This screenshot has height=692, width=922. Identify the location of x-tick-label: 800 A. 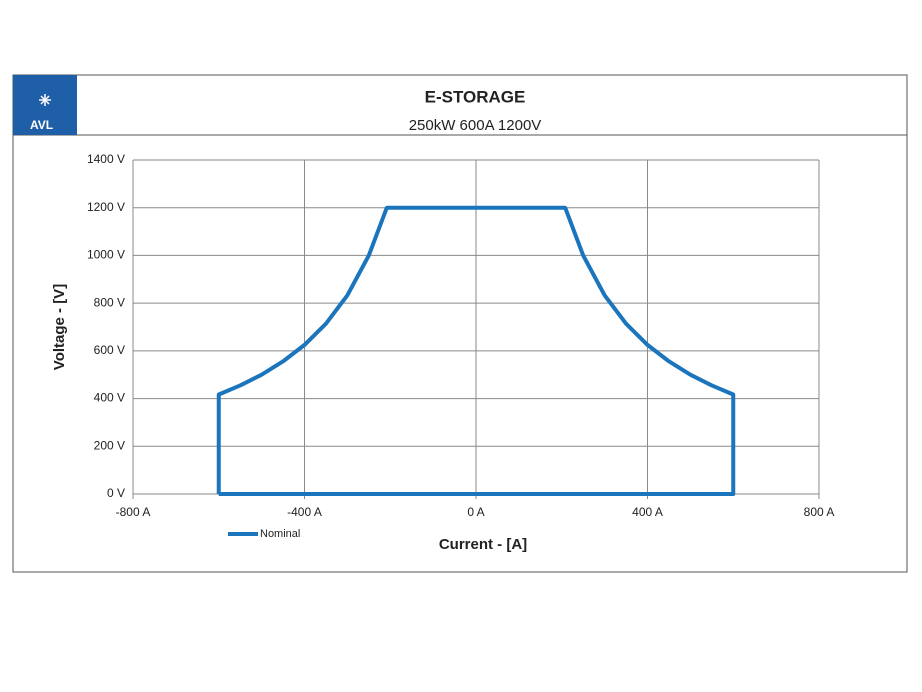
(819, 512).